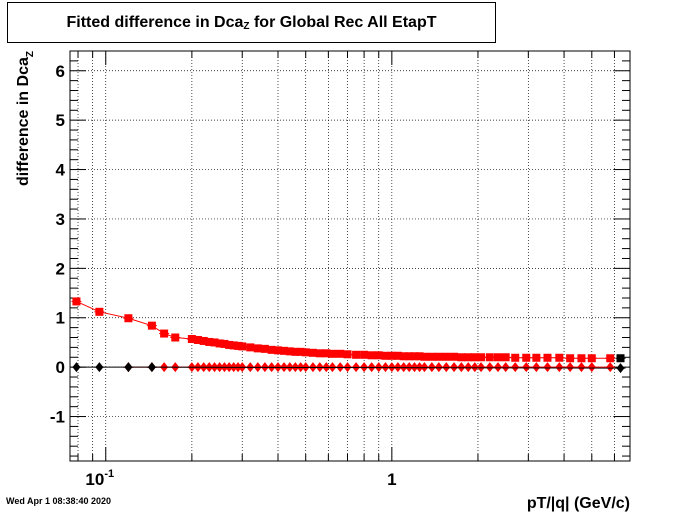 The image size is (700, 512). I want to click on y-tick-label: 6, so click(60, 71).